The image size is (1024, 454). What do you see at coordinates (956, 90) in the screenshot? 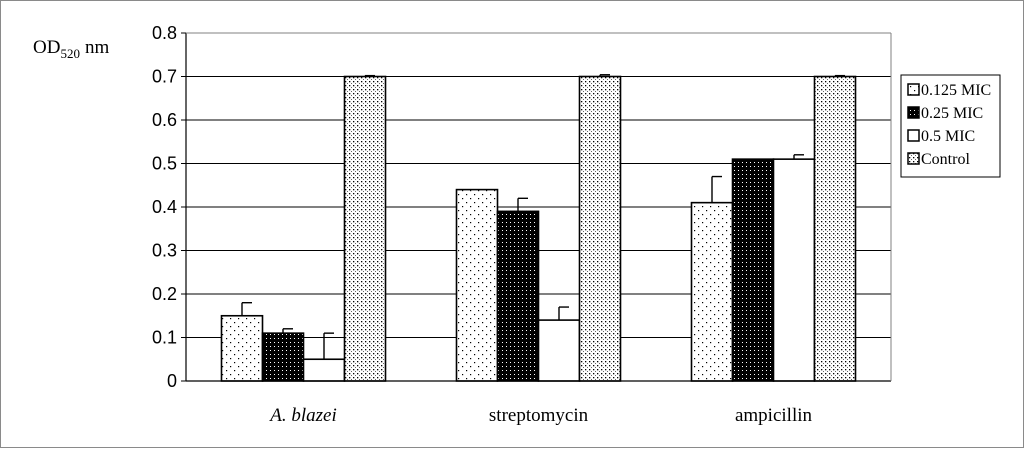
I see `legend-label: 0.125 MIC` at bounding box center [956, 90].